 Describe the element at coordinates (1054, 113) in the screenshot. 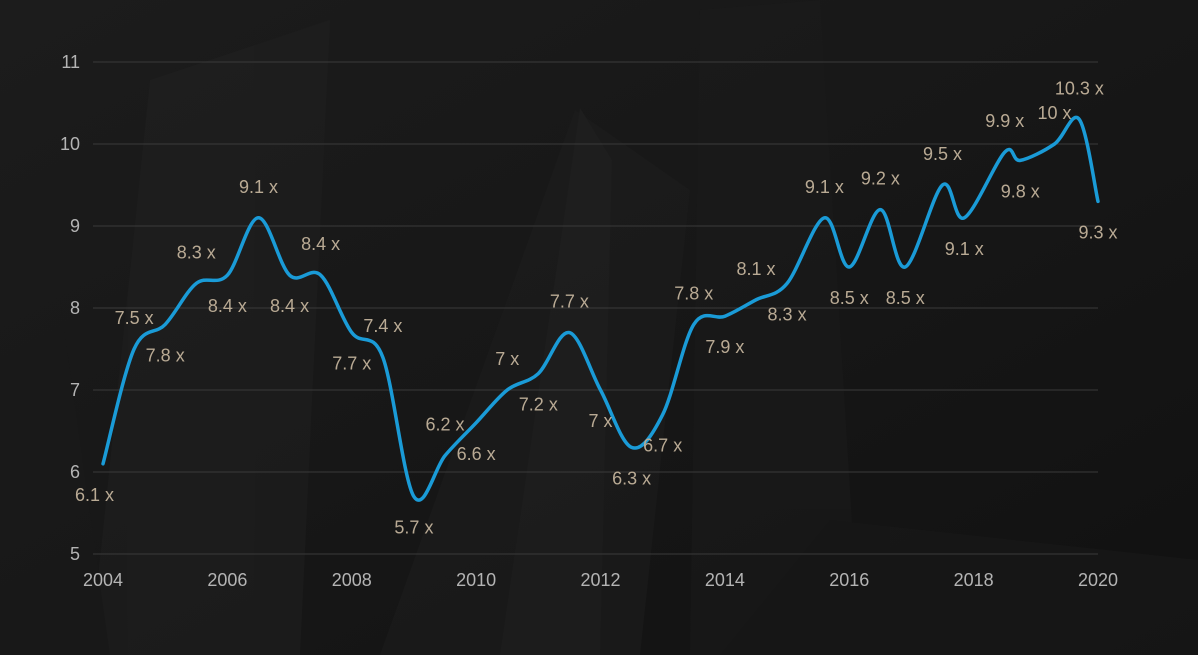

I see `data-label: 10 x` at that location.